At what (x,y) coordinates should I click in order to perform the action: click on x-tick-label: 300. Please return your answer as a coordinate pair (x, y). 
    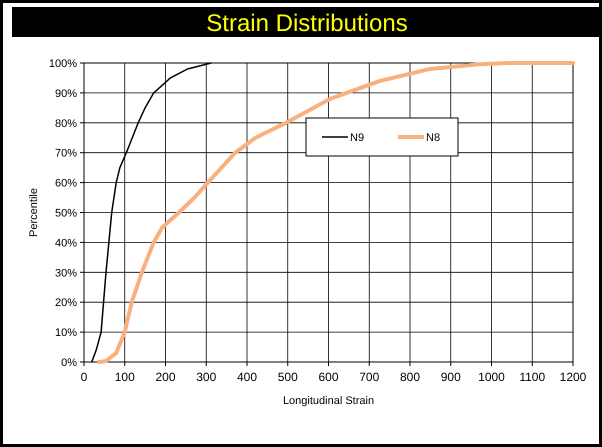
    Looking at the image, I should click on (206, 377).